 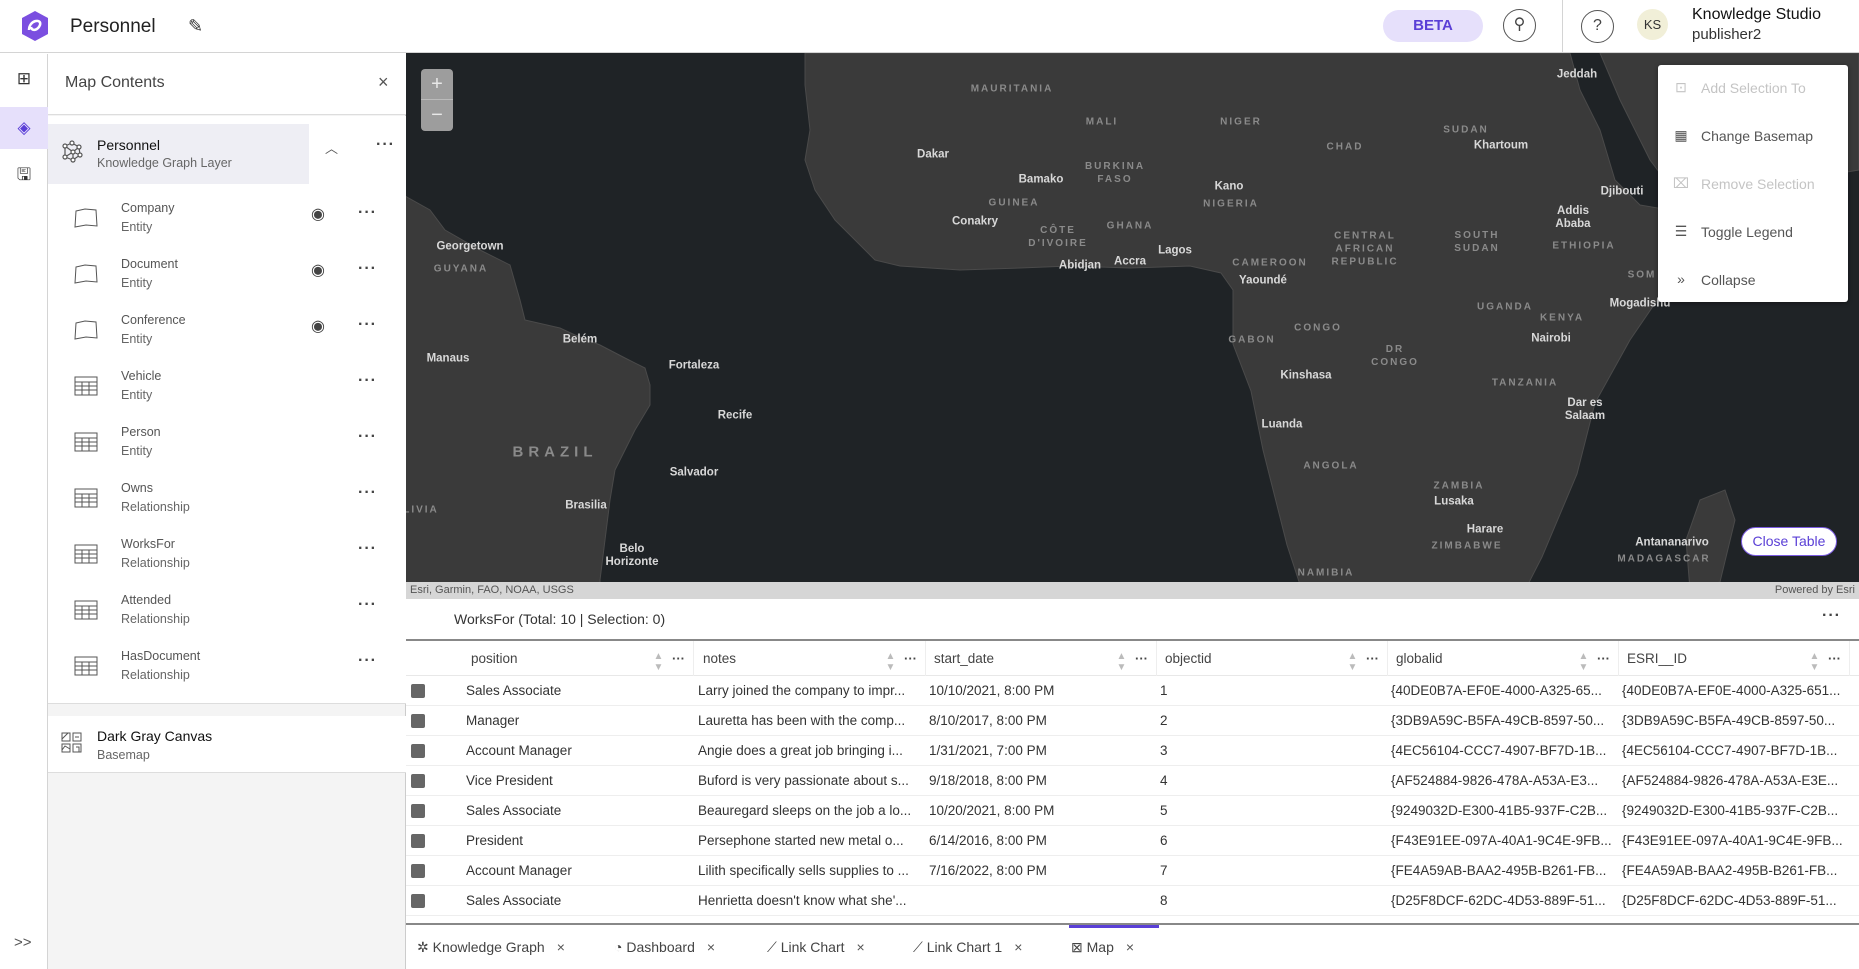 I want to click on menu-item-remove-selection: ⌧ Remove Selection, so click(x=1753, y=185).